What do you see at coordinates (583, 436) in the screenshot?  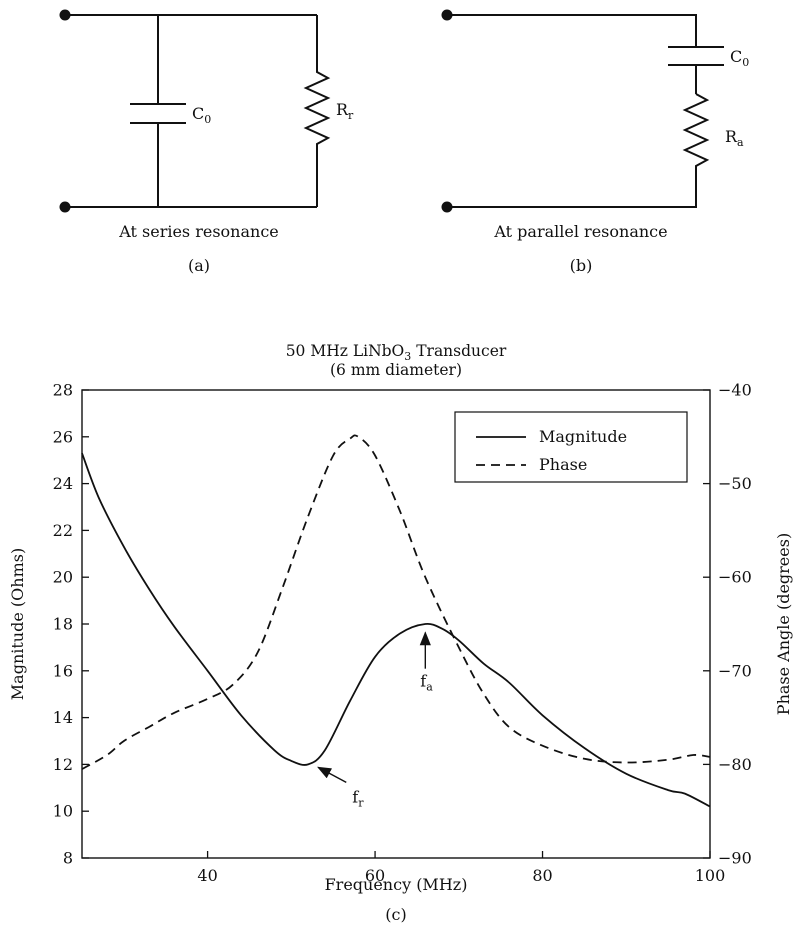 I see `legend-label-magnitude: Magnitude` at bounding box center [583, 436].